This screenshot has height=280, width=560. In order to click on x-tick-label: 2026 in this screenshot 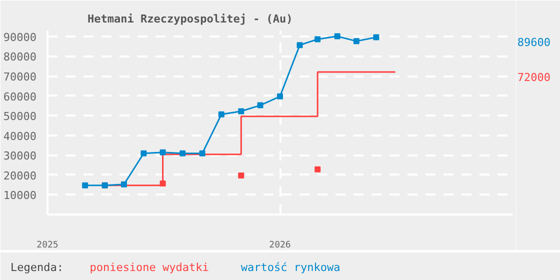, I will do `click(280, 245)`.